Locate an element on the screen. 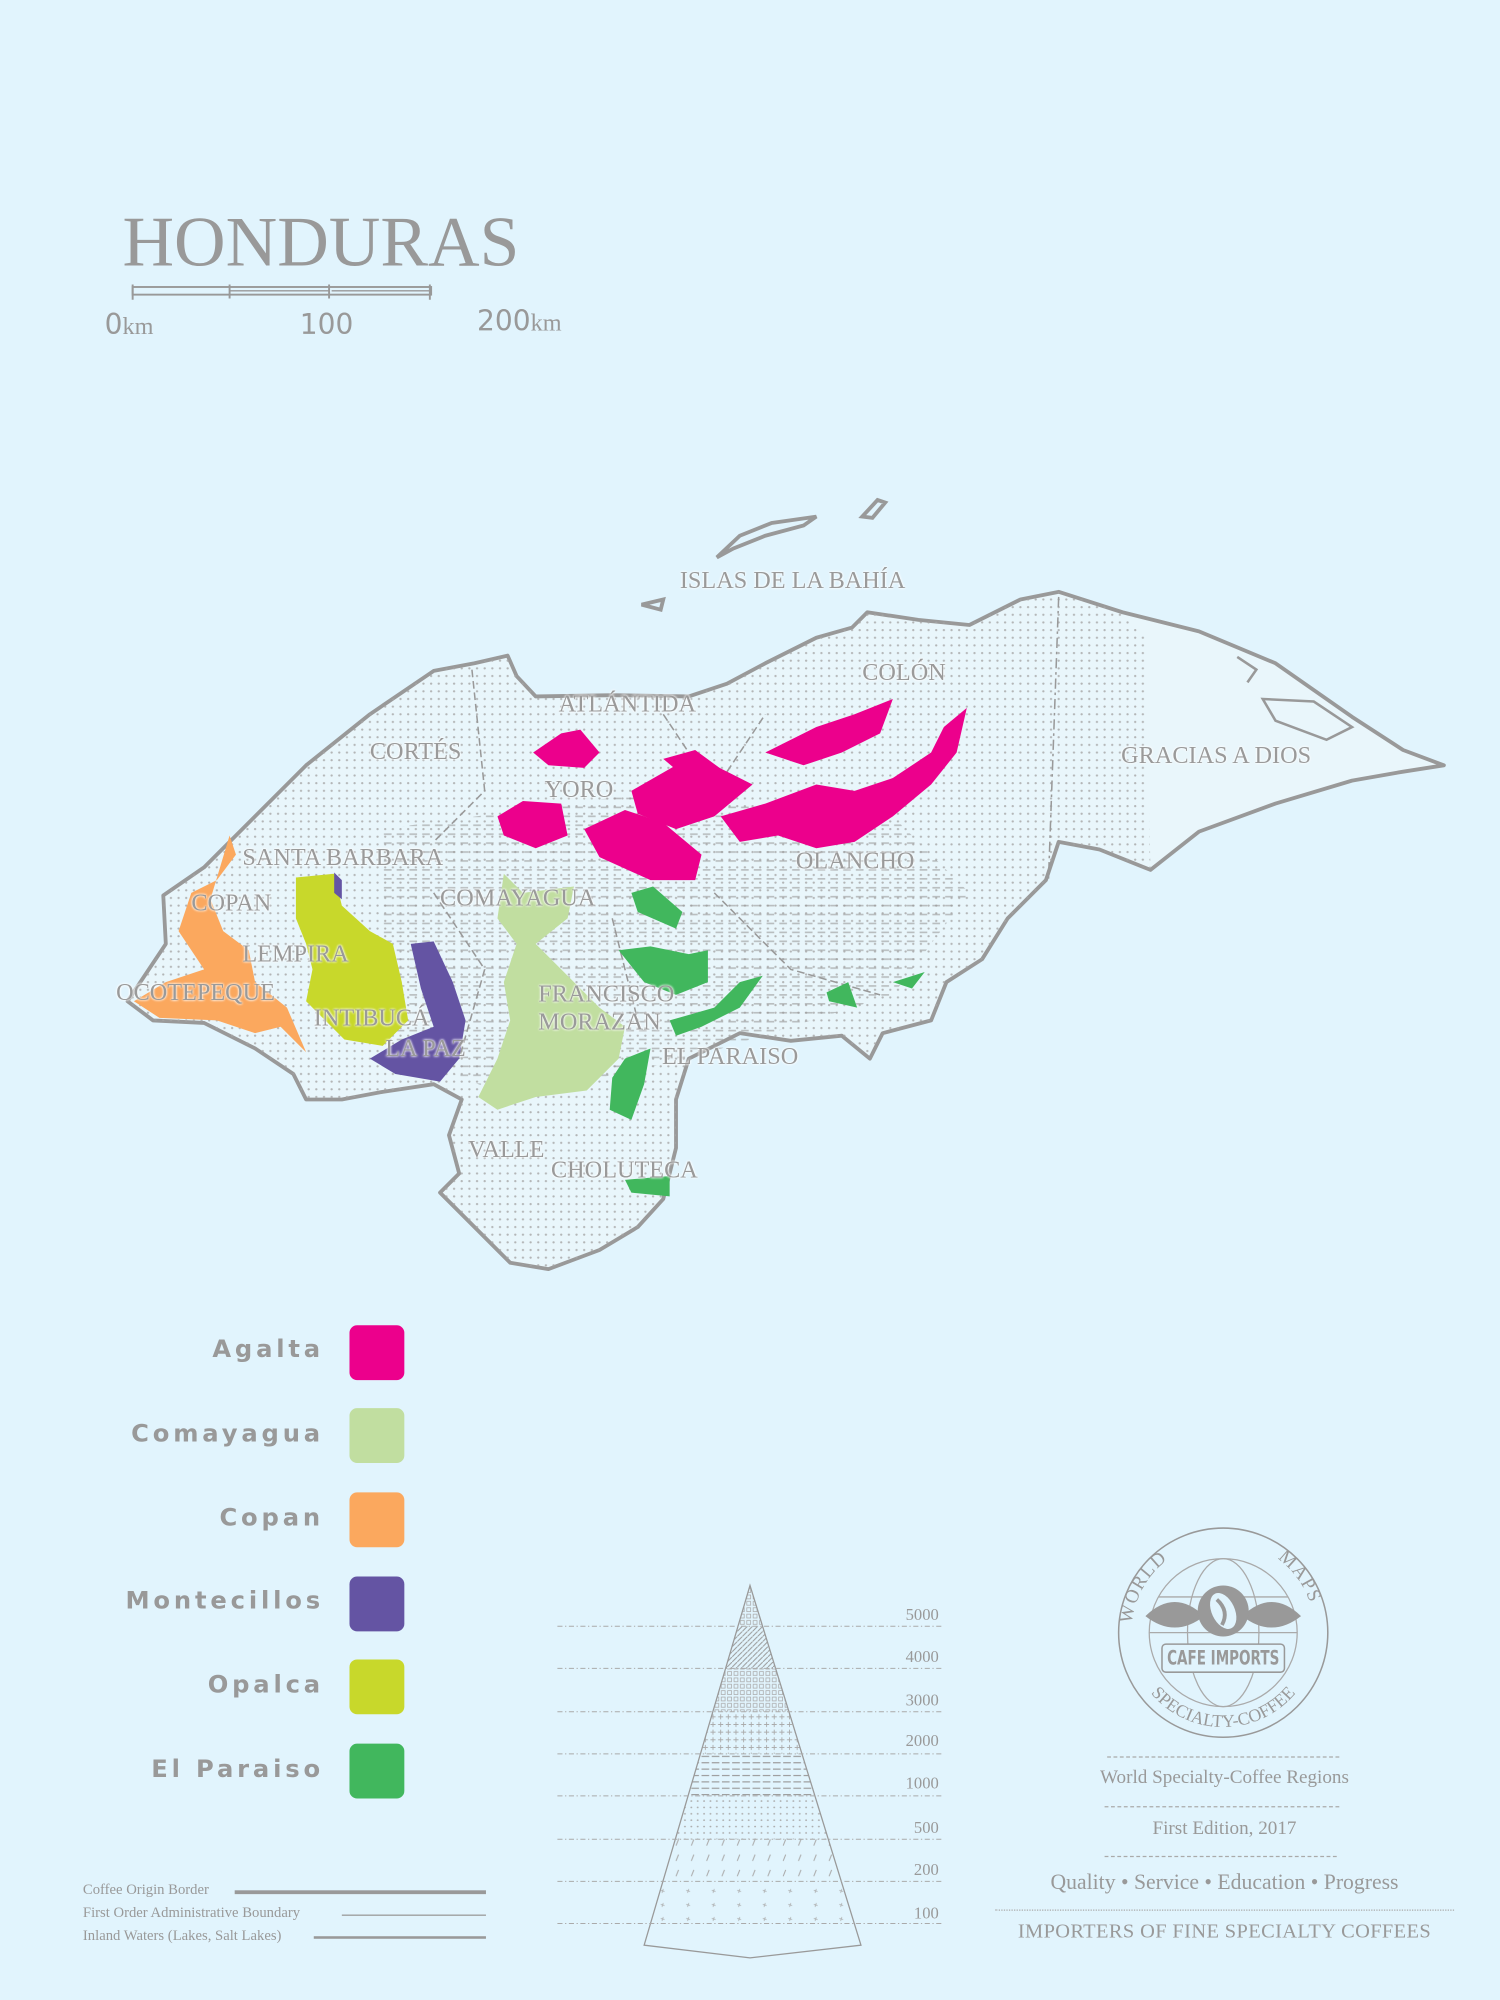 This screenshot has height=2000, width=1500. label-islas-de-la-bahia: ISLAS DE LA BAHÍA is located at coordinates (792, 581).